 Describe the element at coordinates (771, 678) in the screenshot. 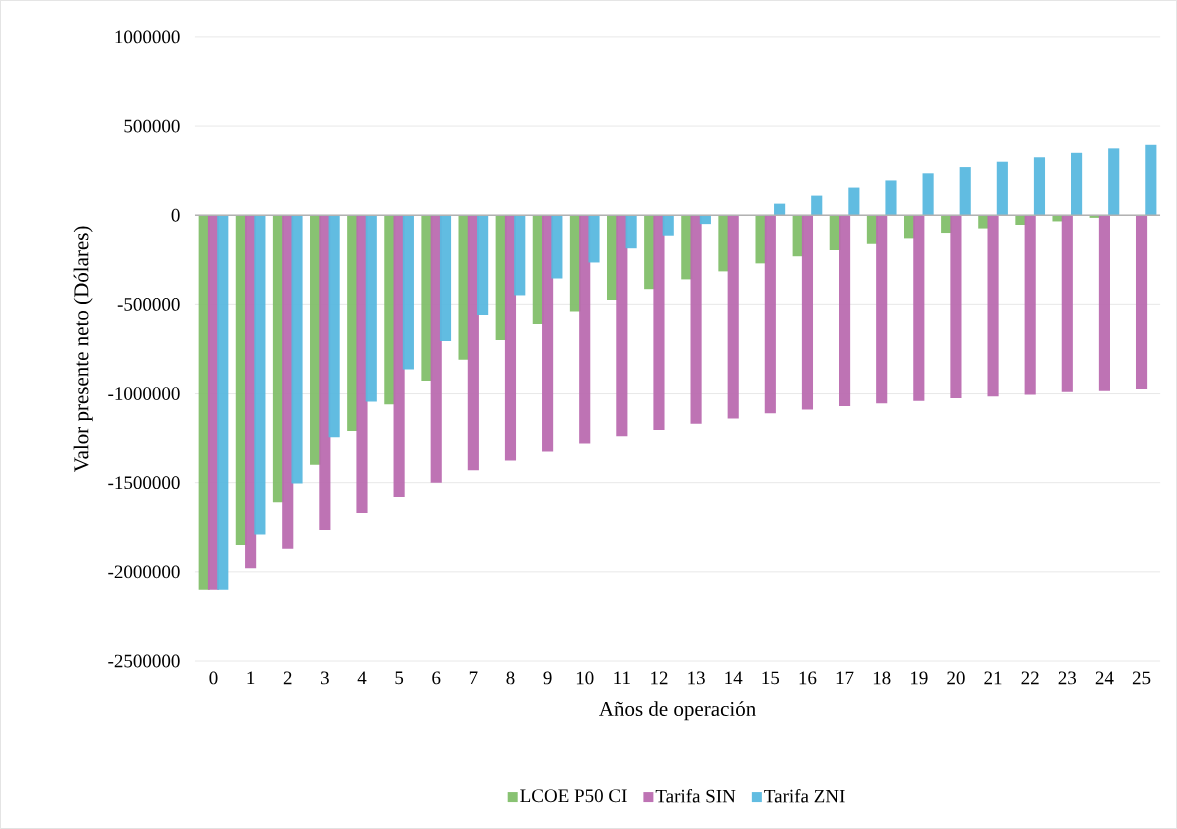

I see `x-tick-label: 15` at that location.